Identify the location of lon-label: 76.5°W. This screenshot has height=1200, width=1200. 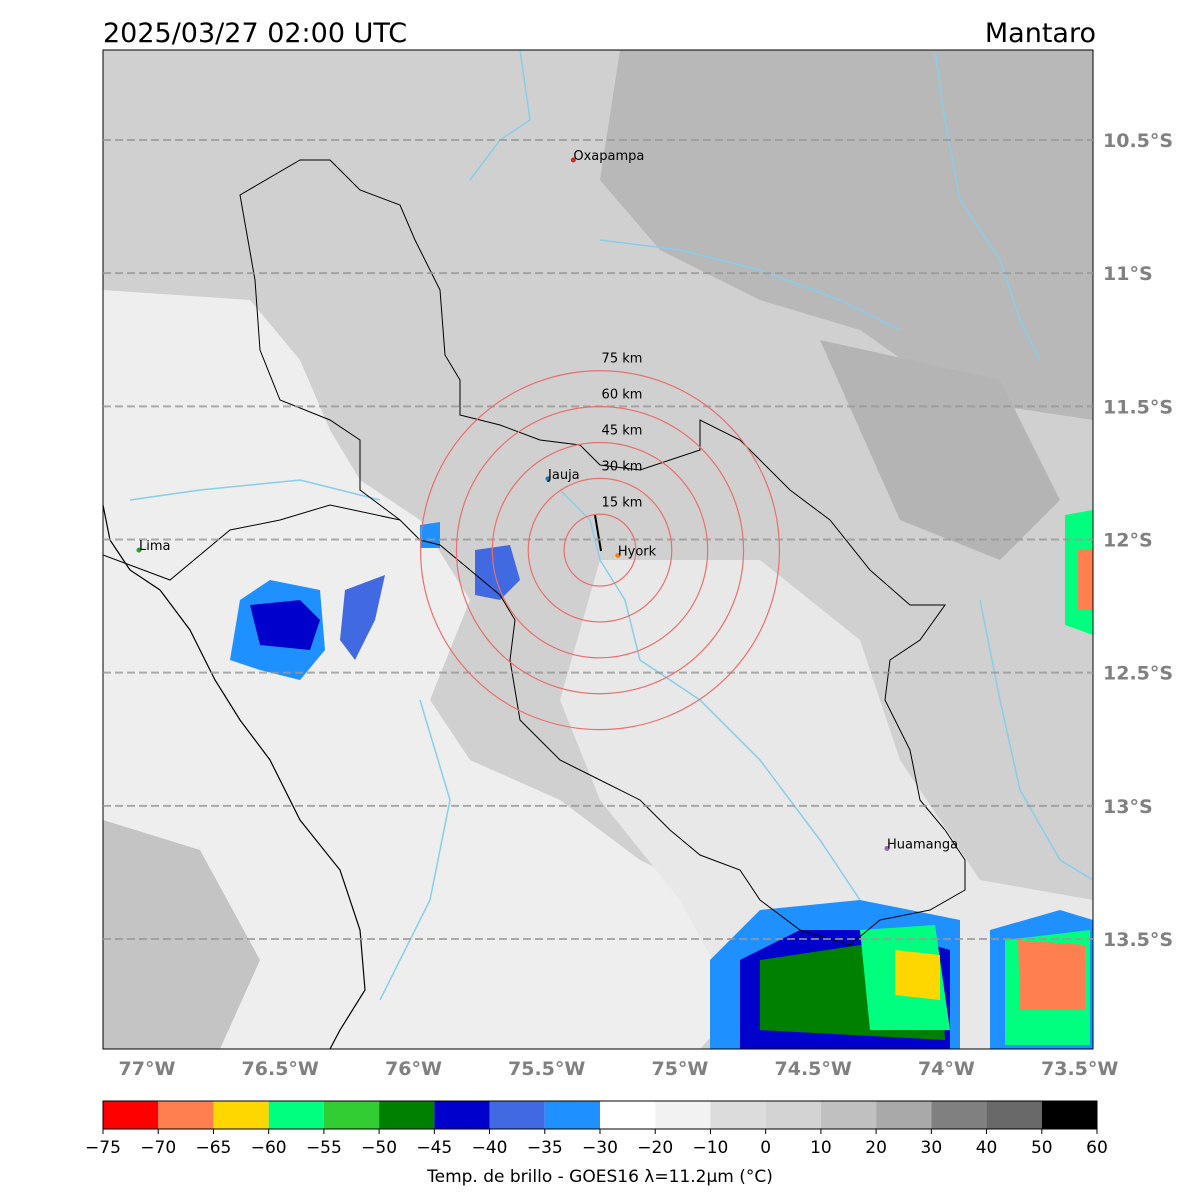
(280, 1069).